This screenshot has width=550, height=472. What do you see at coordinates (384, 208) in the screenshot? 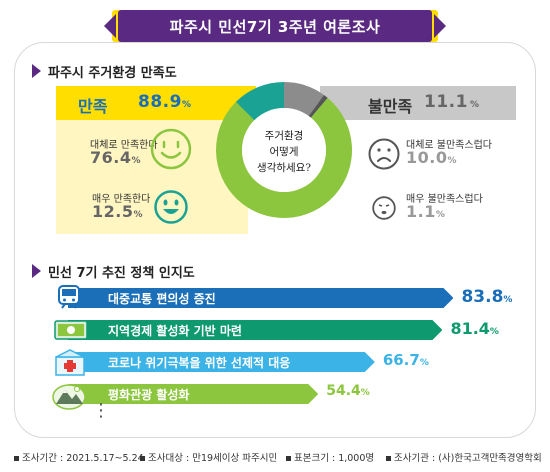
I see `sad-face-icon` at bounding box center [384, 208].